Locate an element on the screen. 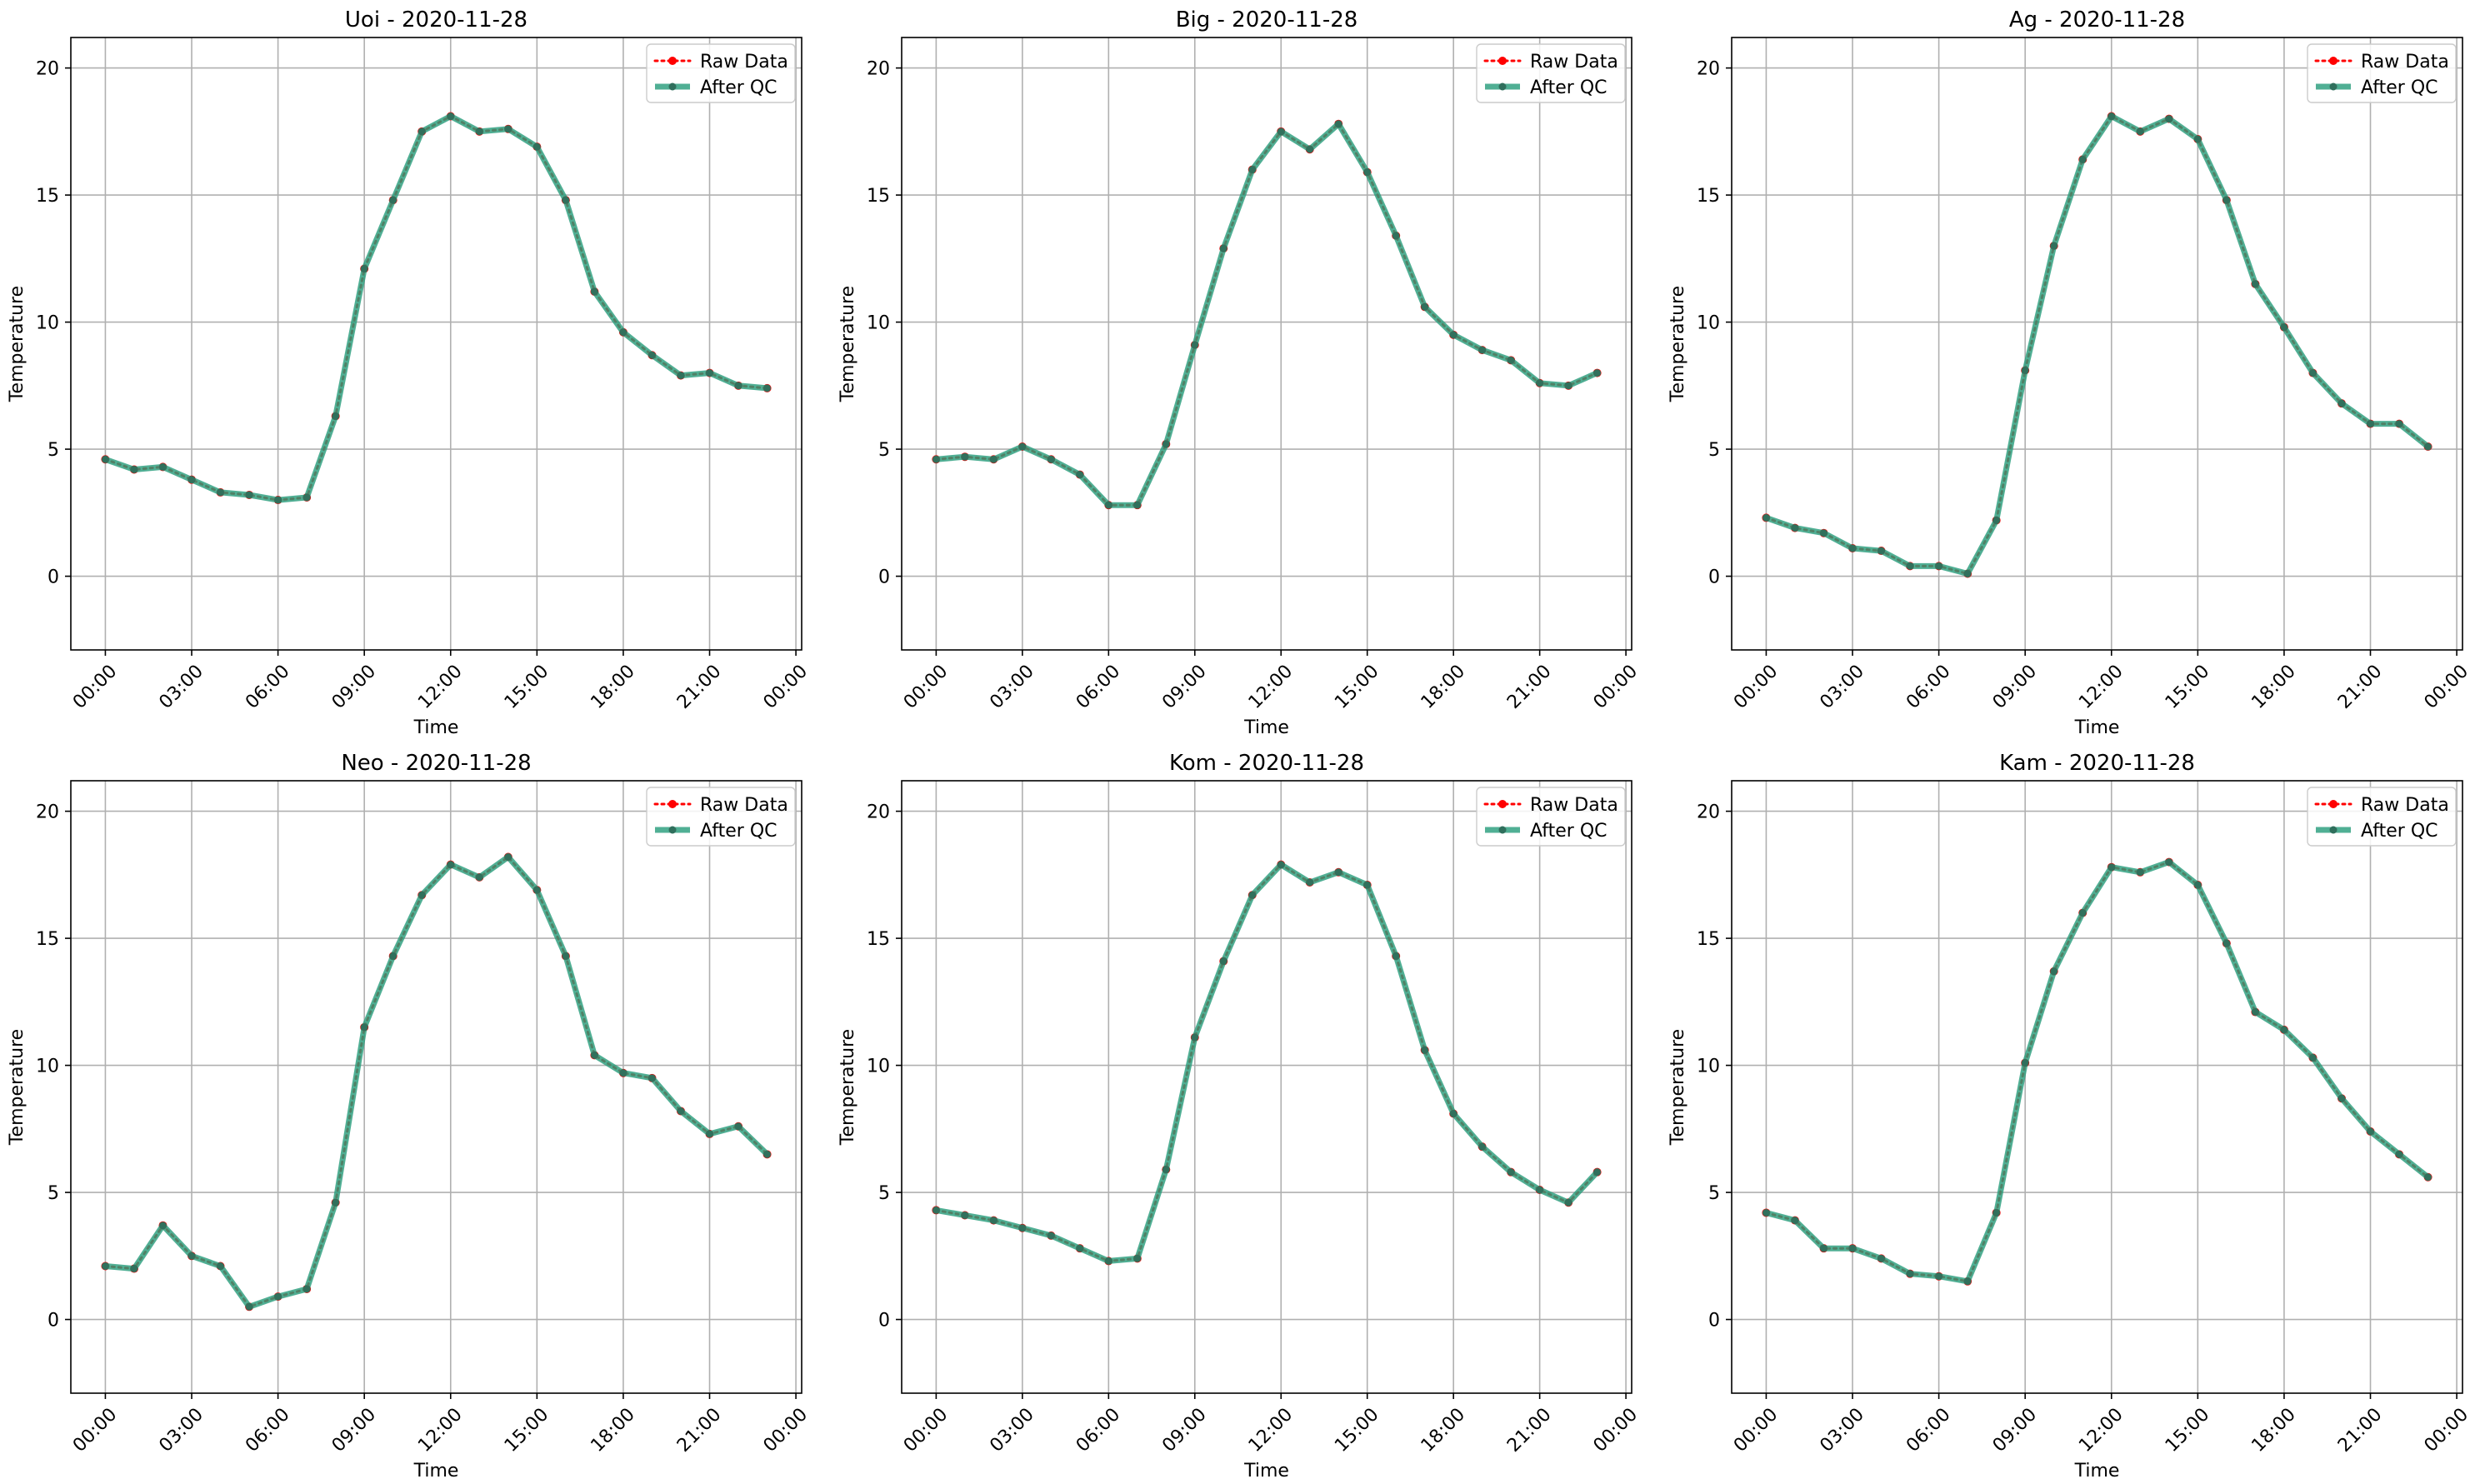  after-qc-line is located at coordinates (1266, 314).